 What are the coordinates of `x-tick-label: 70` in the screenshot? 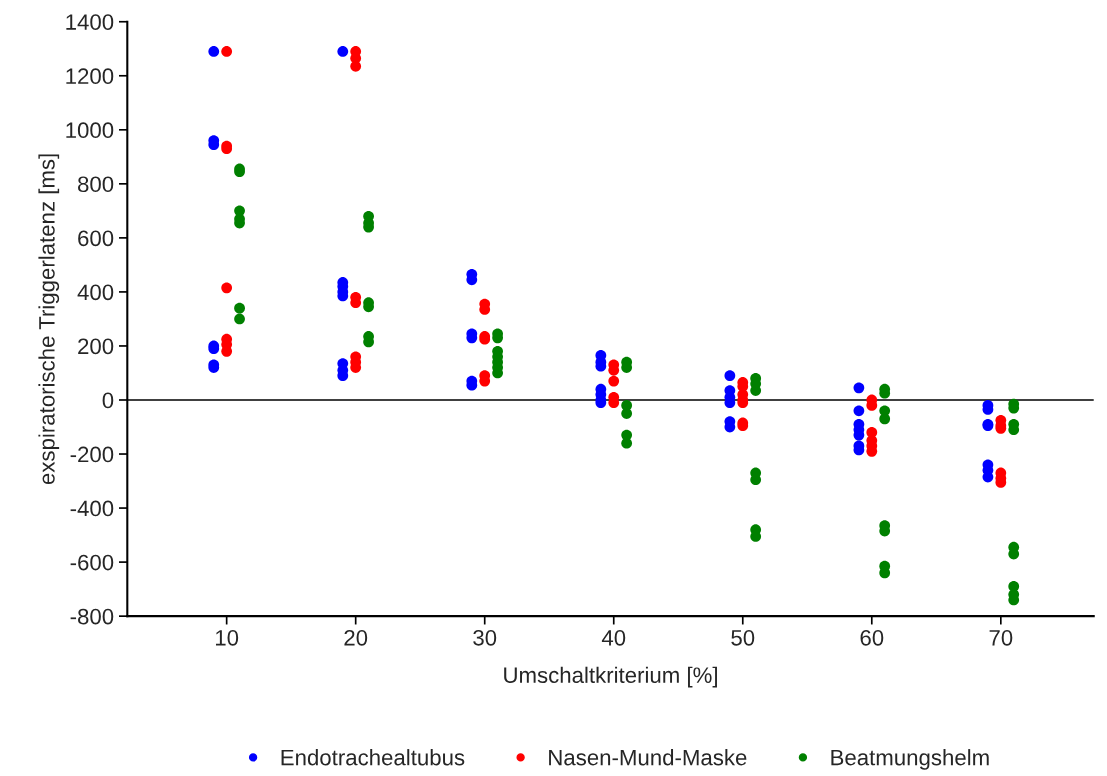 It's located at (1001, 637).